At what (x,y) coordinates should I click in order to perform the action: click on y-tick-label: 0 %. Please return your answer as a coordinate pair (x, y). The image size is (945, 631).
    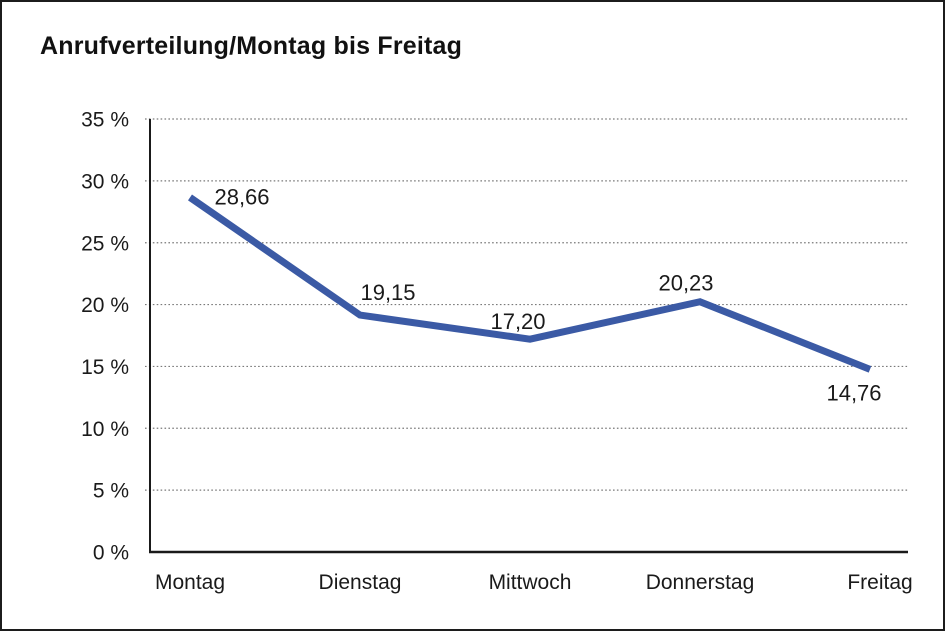
    Looking at the image, I should click on (111, 553).